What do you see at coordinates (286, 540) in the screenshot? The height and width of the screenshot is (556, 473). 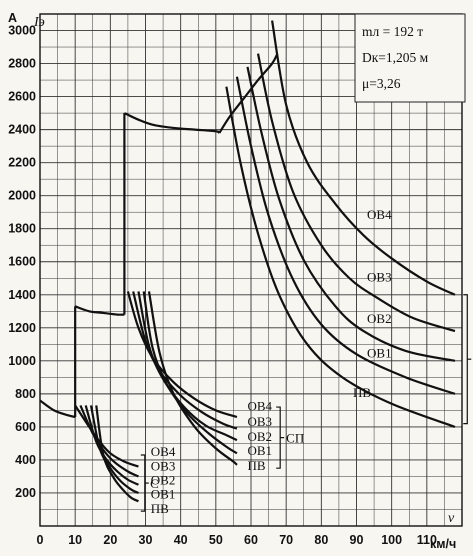 I see `x-tick-label: 70` at bounding box center [286, 540].